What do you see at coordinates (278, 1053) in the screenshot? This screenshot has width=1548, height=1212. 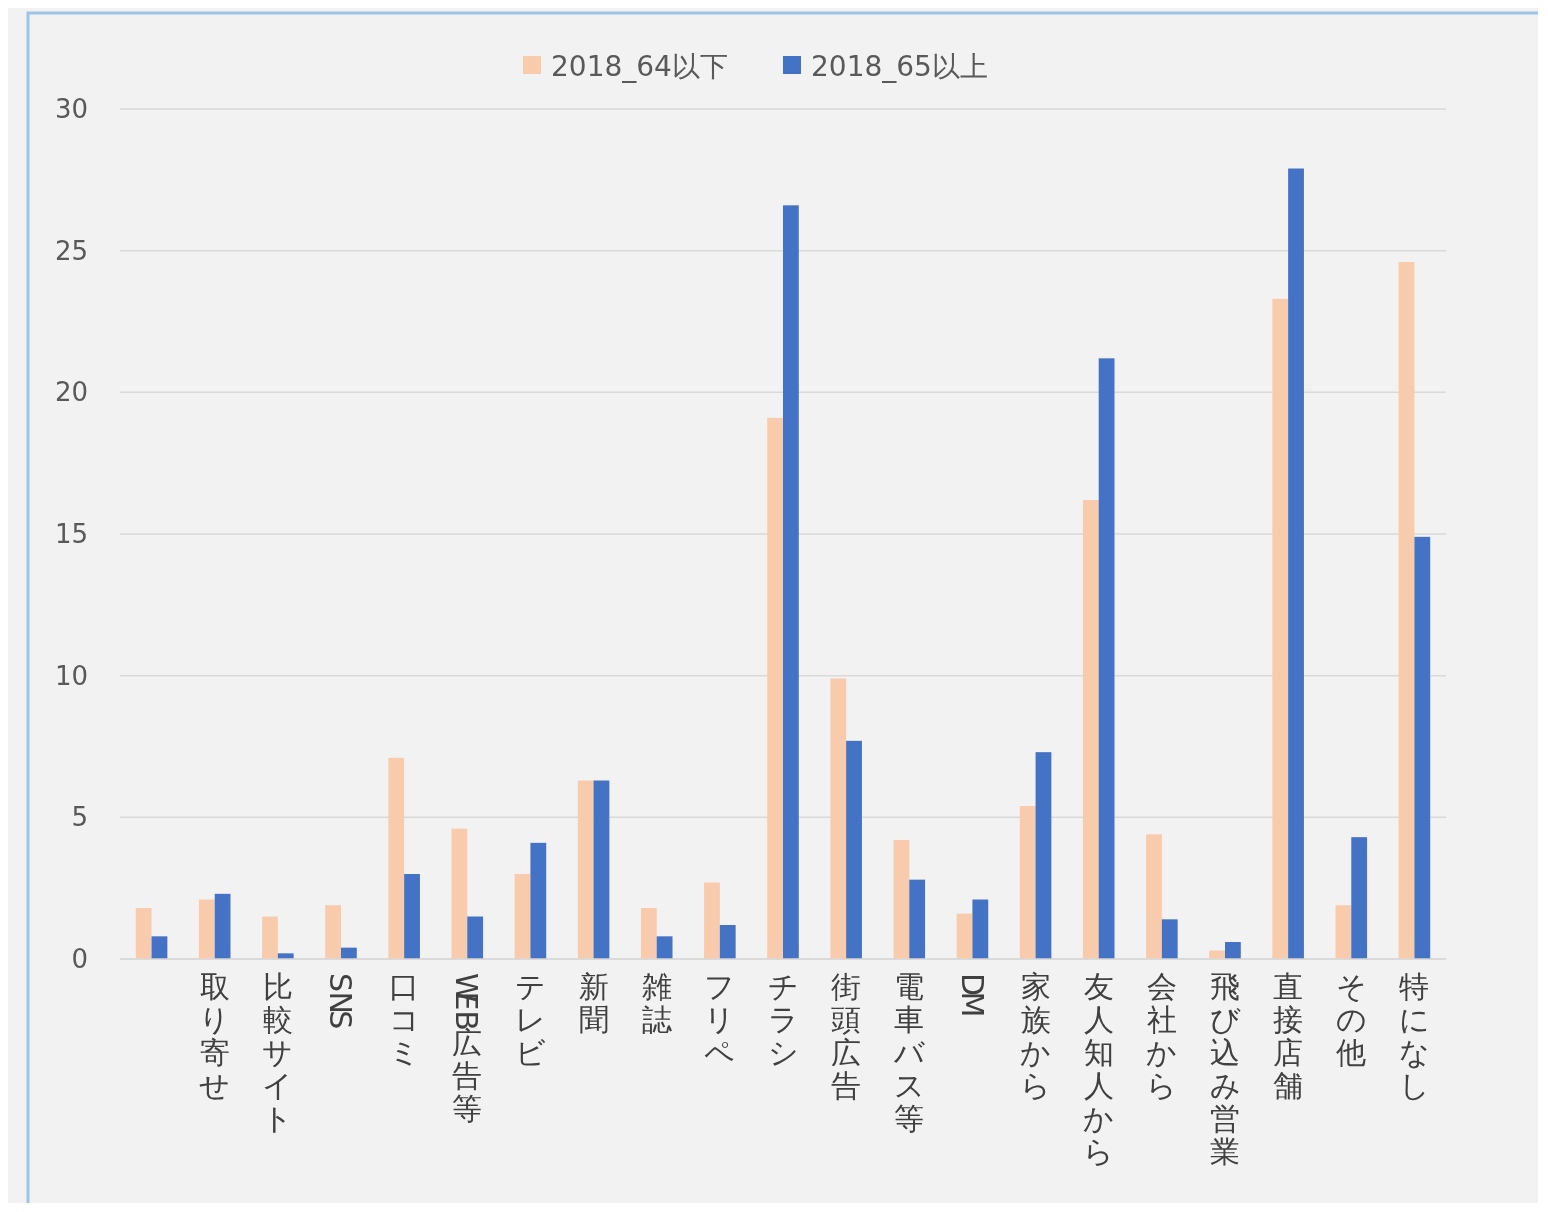 I see `x-tick-label: 比較サイト` at bounding box center [278, 1053].